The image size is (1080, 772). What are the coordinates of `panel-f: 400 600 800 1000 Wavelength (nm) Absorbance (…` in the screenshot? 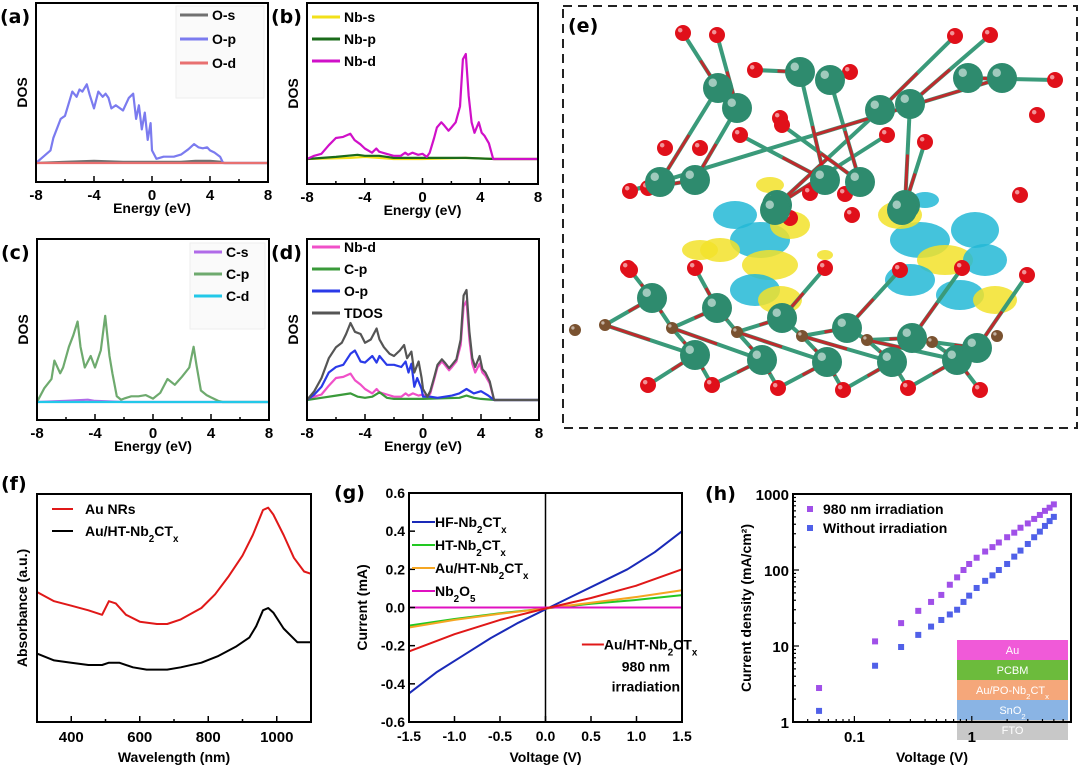 It's located at (156, 619).